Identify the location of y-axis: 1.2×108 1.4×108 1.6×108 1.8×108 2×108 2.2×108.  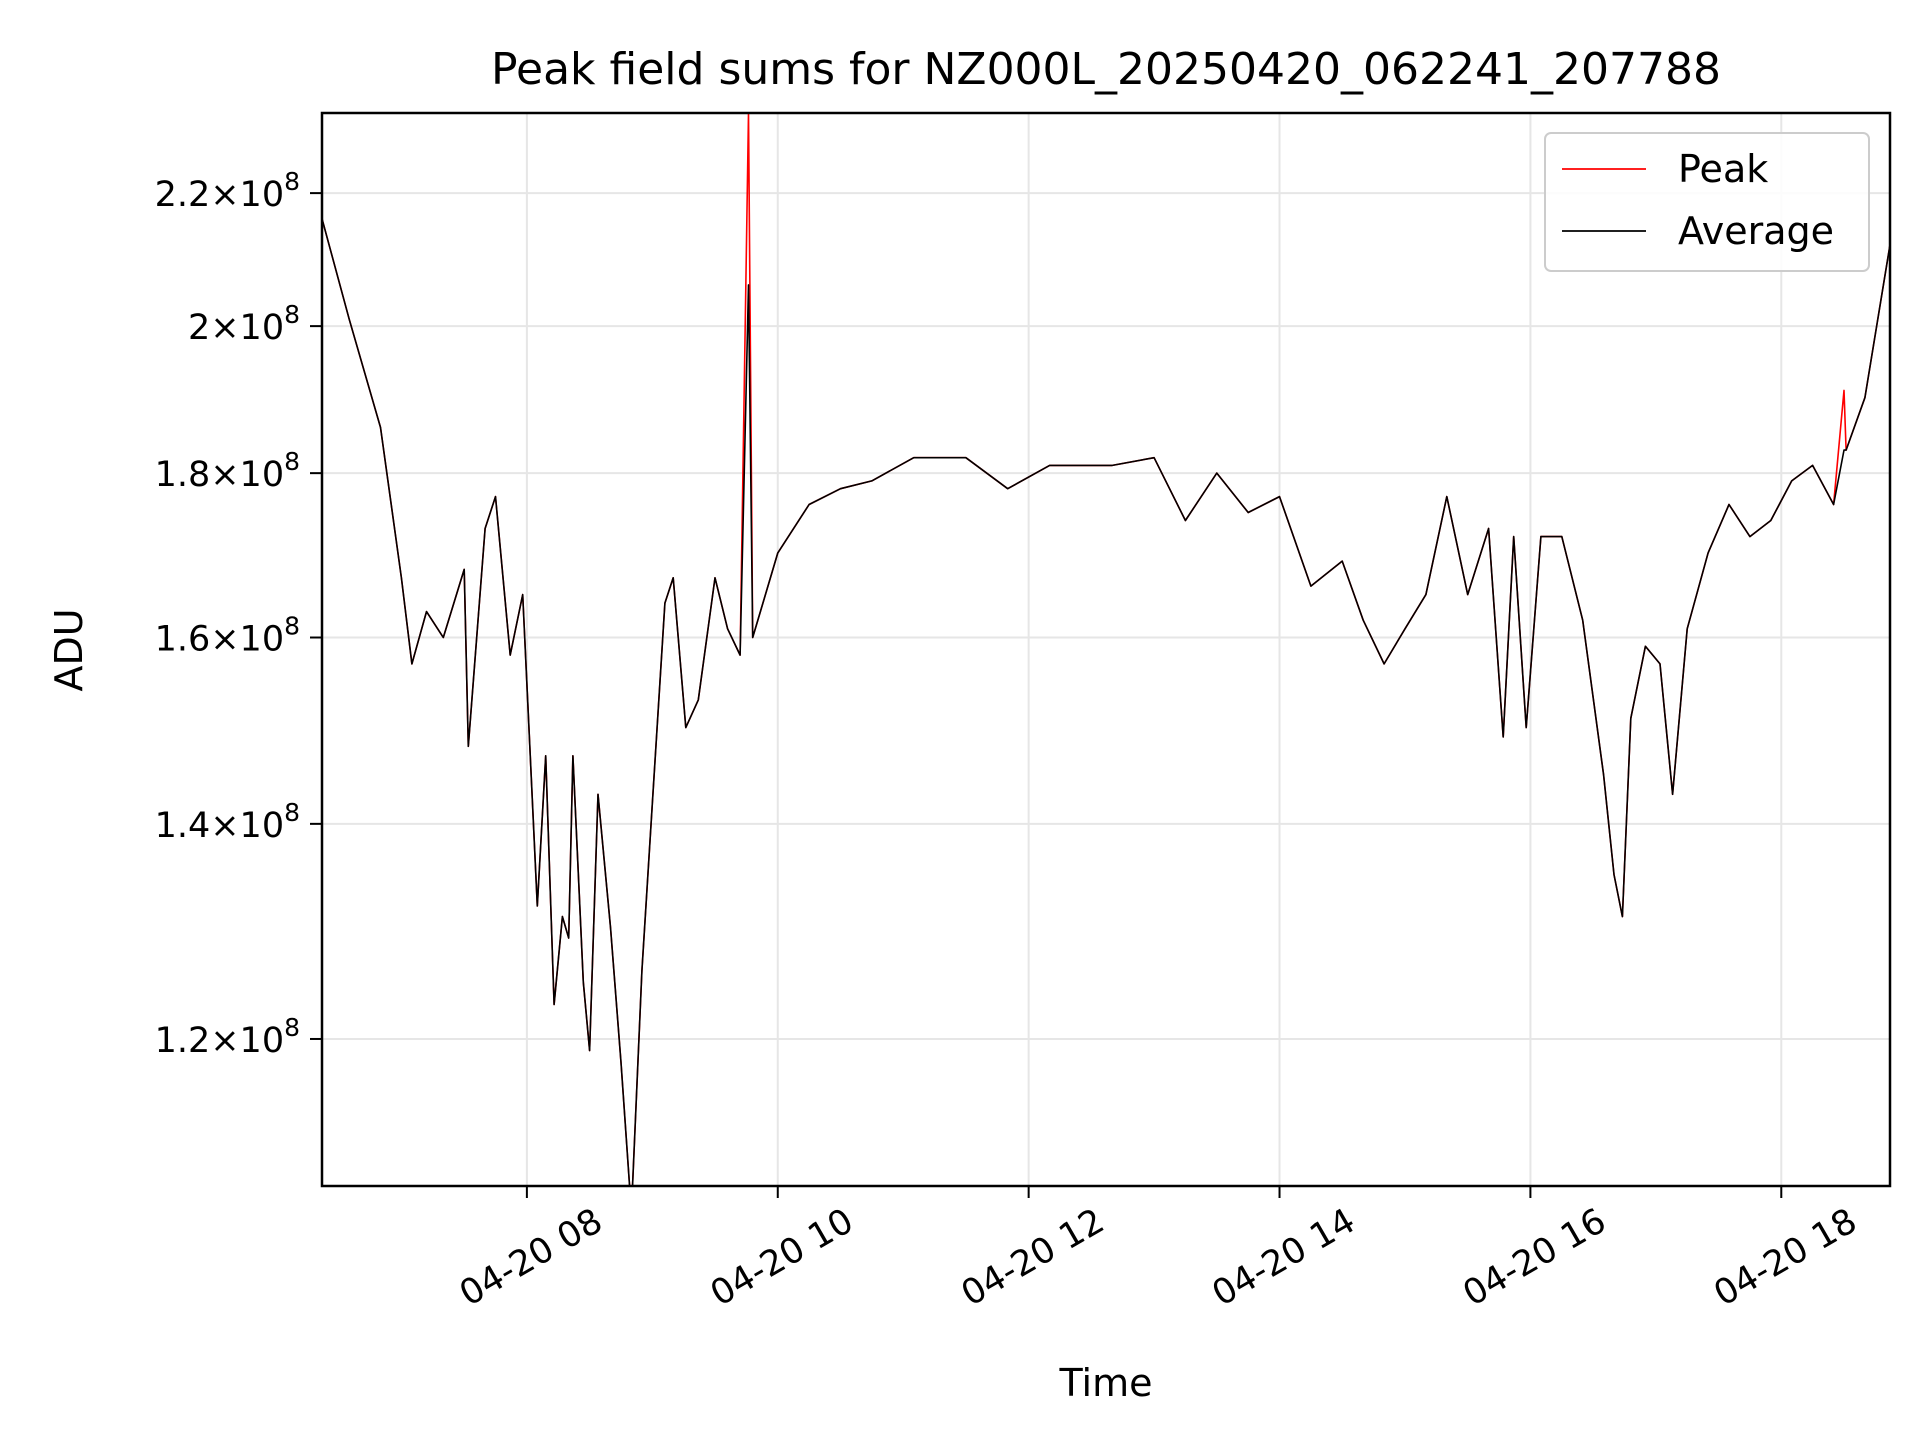
(238, 614).